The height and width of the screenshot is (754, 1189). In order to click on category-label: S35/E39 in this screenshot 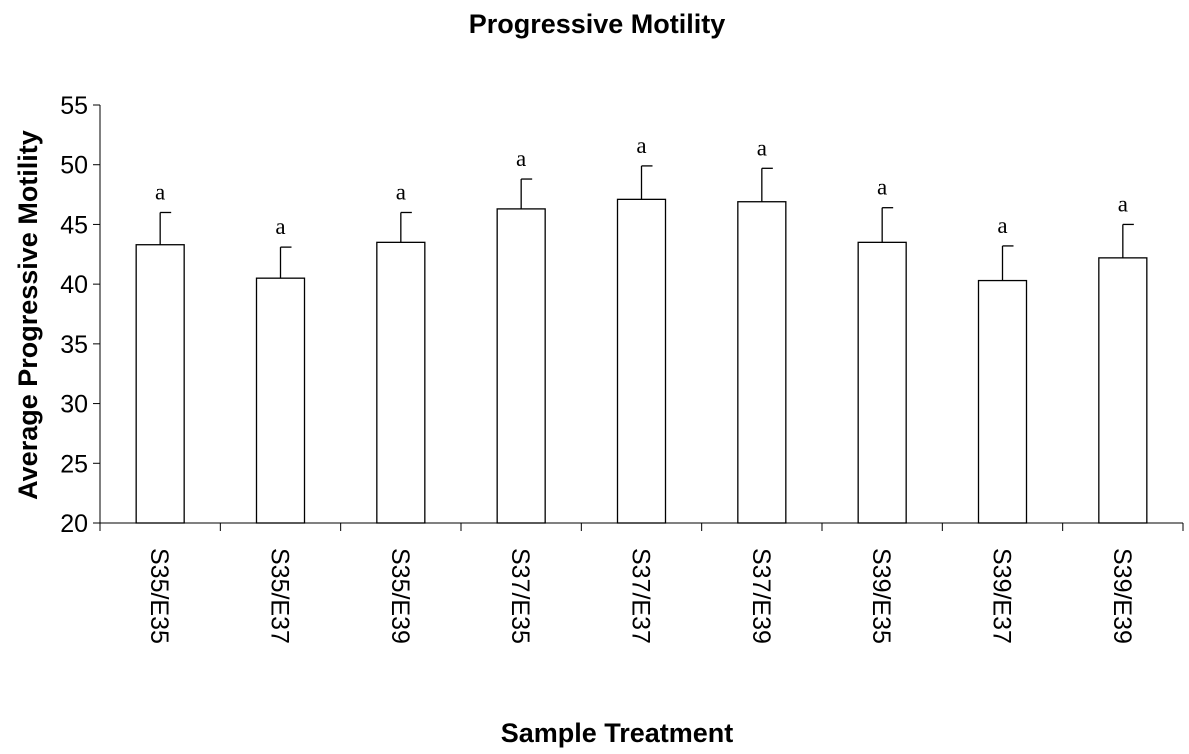, I will do `click(400, 596)`.